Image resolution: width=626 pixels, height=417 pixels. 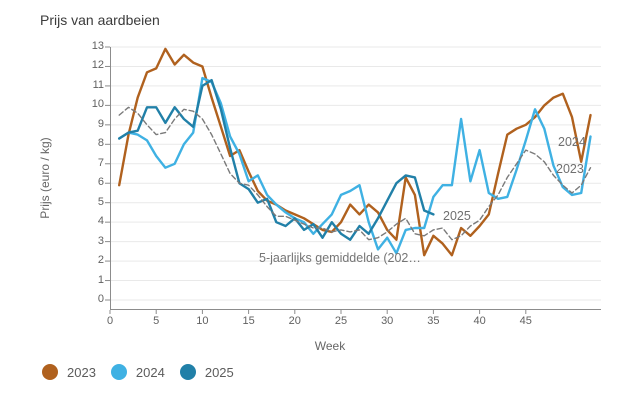 What do you see at coordinates (341, 321) in the screenshot?
I see `x-tick-label: 25` at bounding box center [341, 321].